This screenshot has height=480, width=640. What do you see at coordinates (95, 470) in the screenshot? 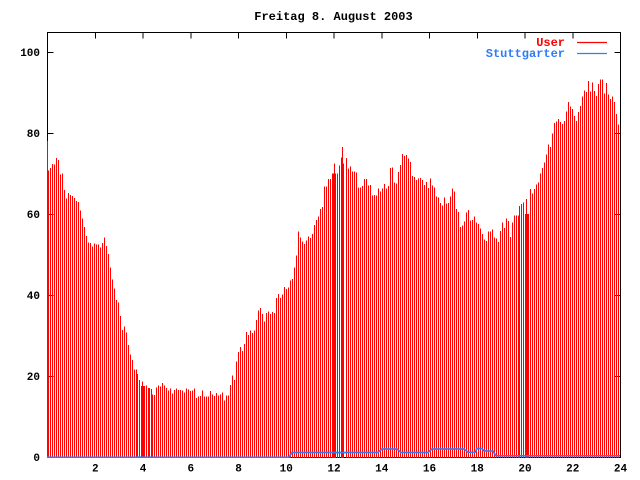
I see `svg-text: 2` at bounding box center [95, 470].